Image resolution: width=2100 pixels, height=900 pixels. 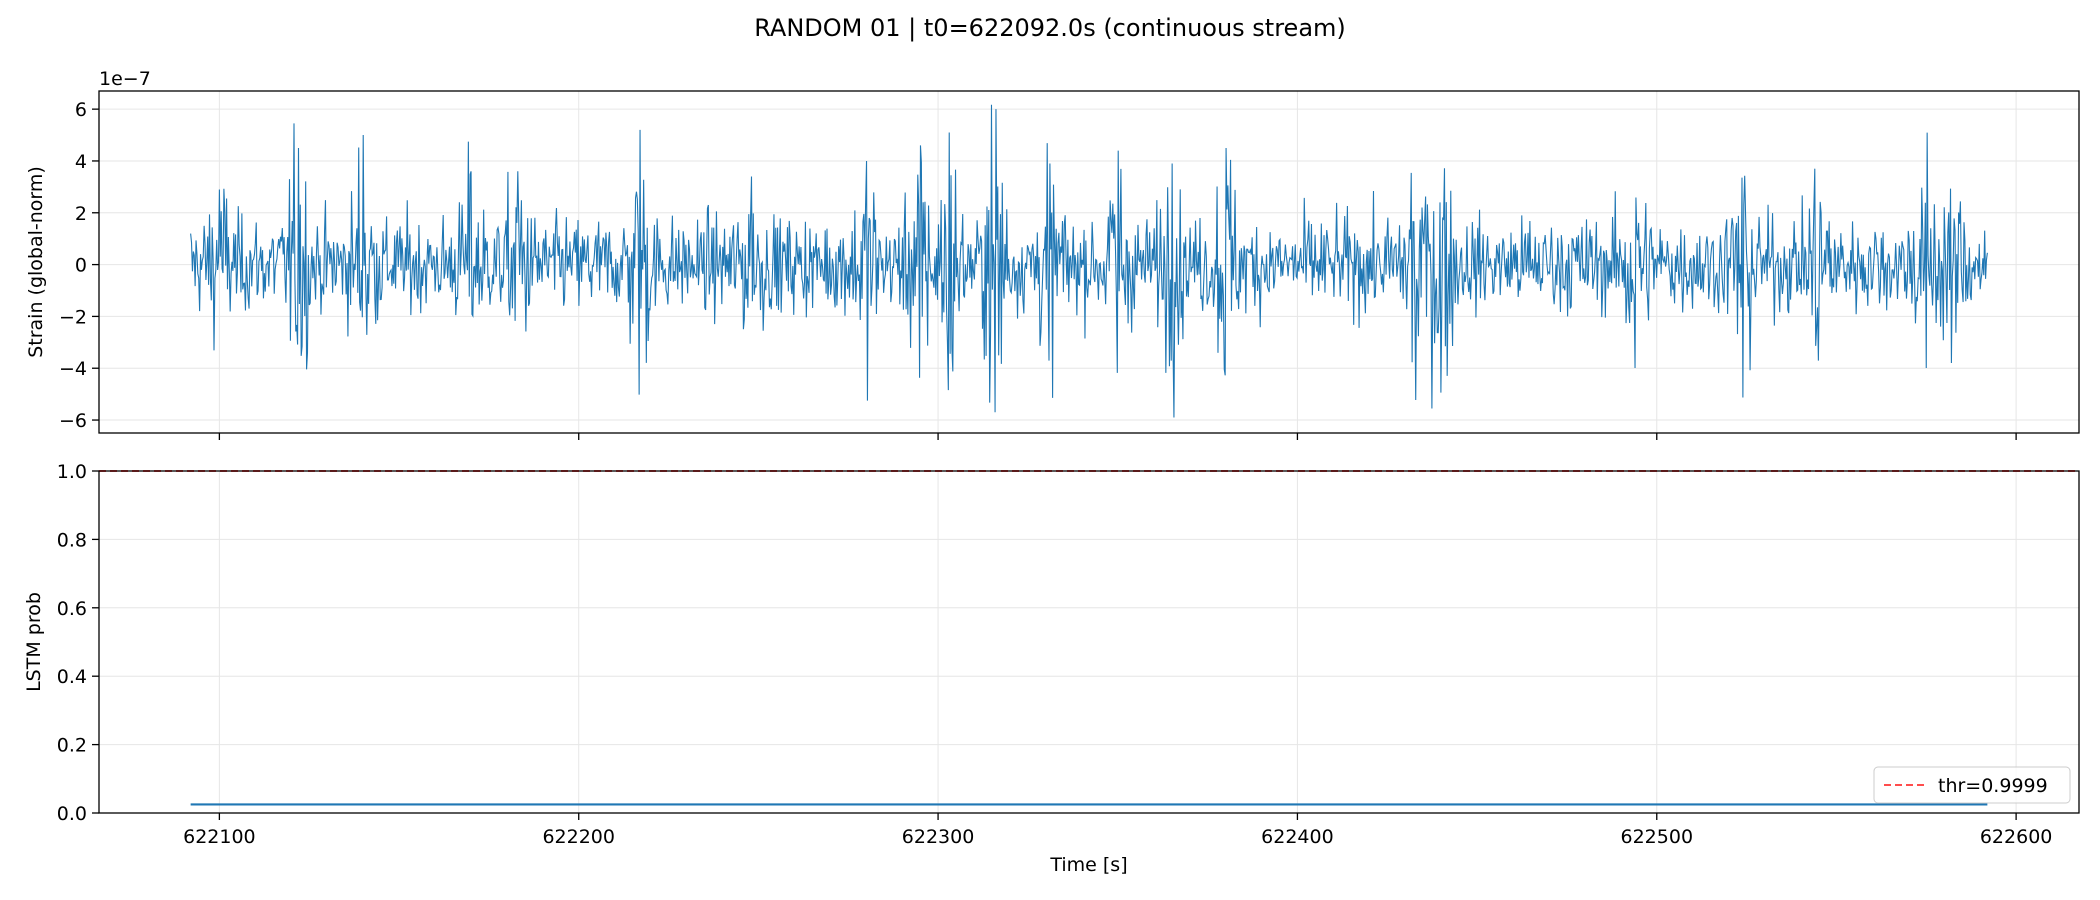 I want to click on probability-y-tick-label: 0.2, so click(x=72, y=746).